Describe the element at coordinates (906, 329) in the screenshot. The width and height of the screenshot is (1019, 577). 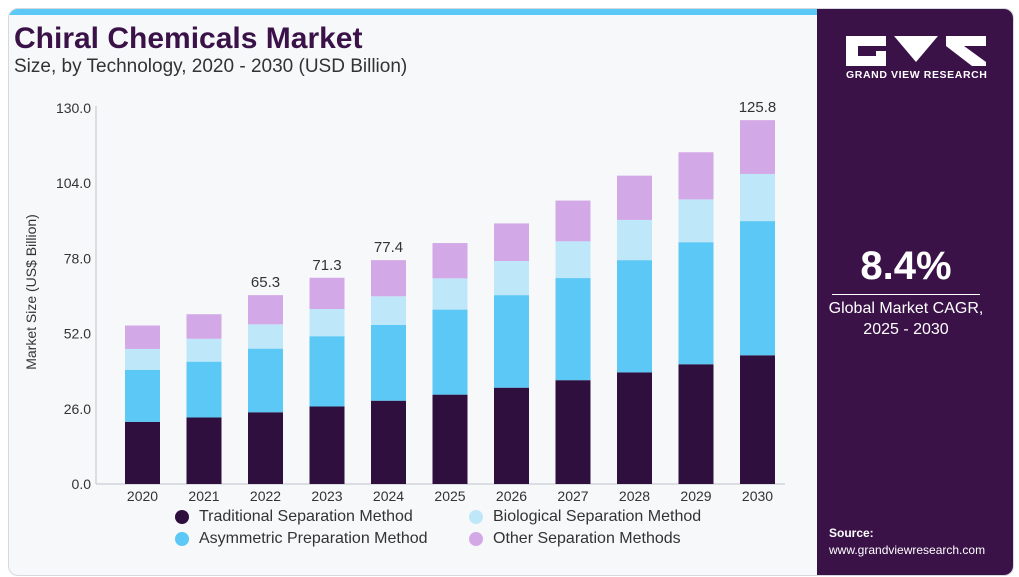
I see `cagr-label-line2: 2025 - 2030` at that location.